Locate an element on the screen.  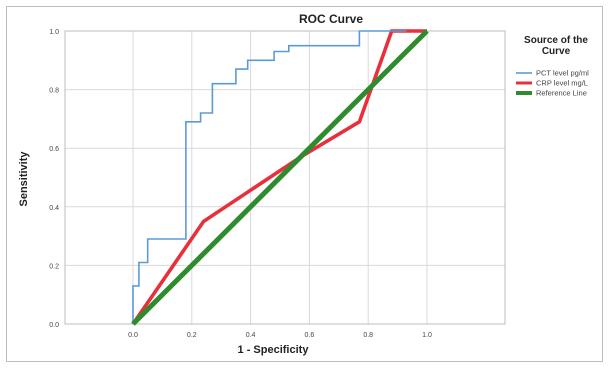
x-tick-label: 0.6 is located at coordinates (310, 335).